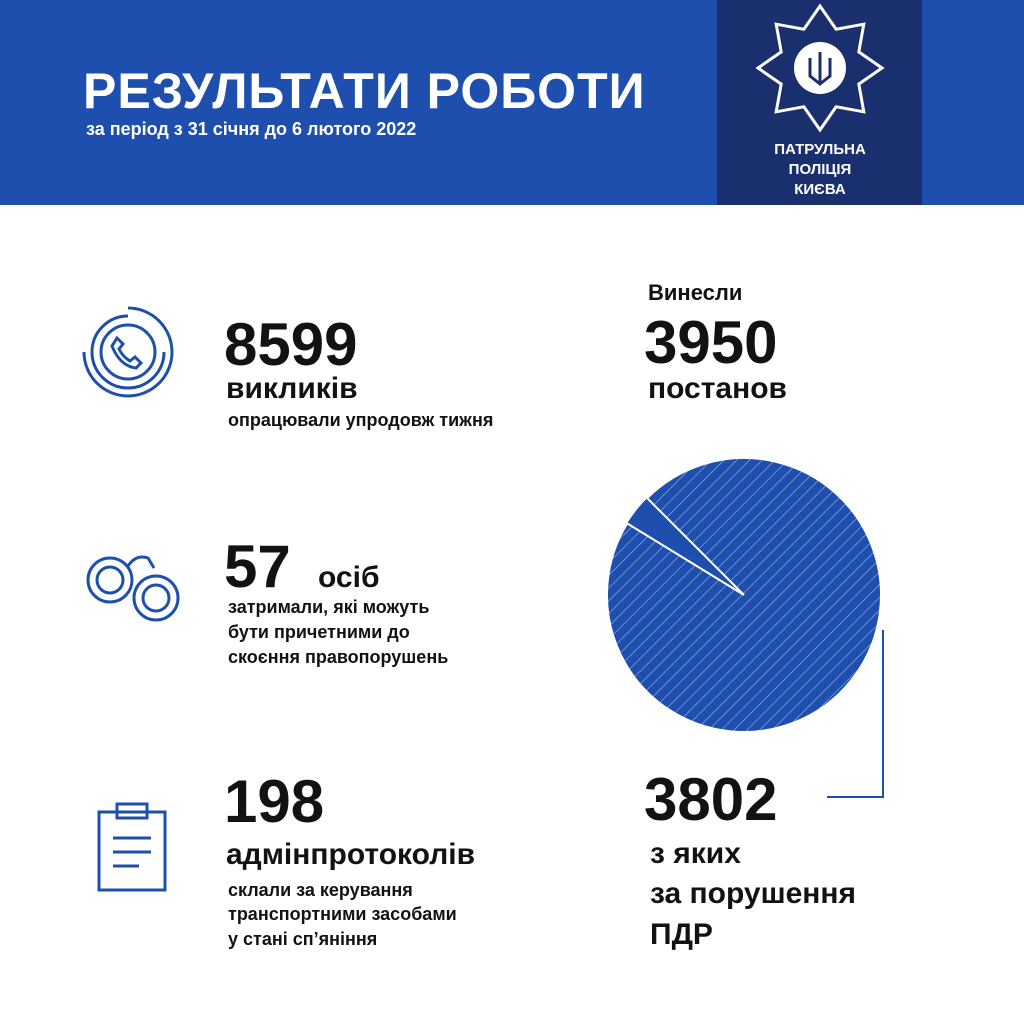  Describe the element at coordinates (328, 607) in the screenshot. I see `detained-note: затримали, які можуть` at that location.